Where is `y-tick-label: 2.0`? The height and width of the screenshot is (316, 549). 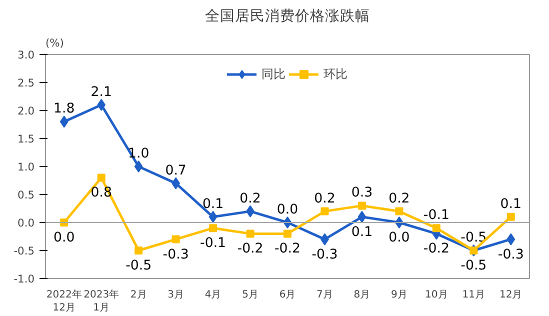 y-tick-label: 2.0 is located at coordinates (26, 111).